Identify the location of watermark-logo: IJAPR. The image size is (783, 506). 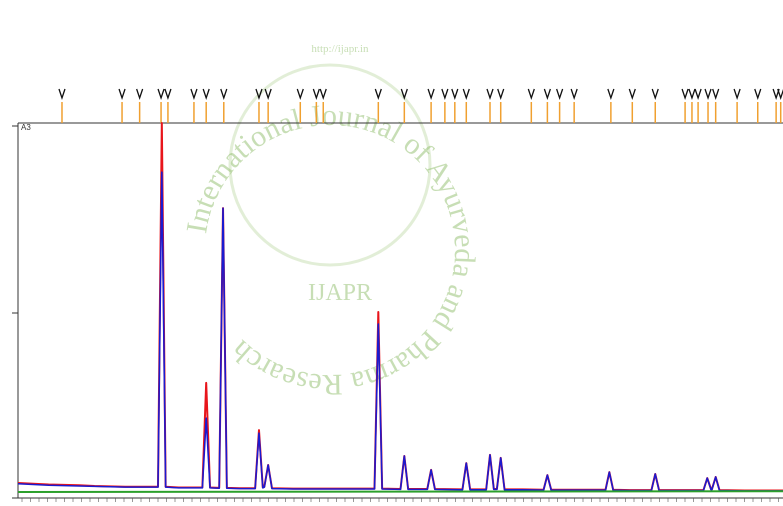
(340, 293).